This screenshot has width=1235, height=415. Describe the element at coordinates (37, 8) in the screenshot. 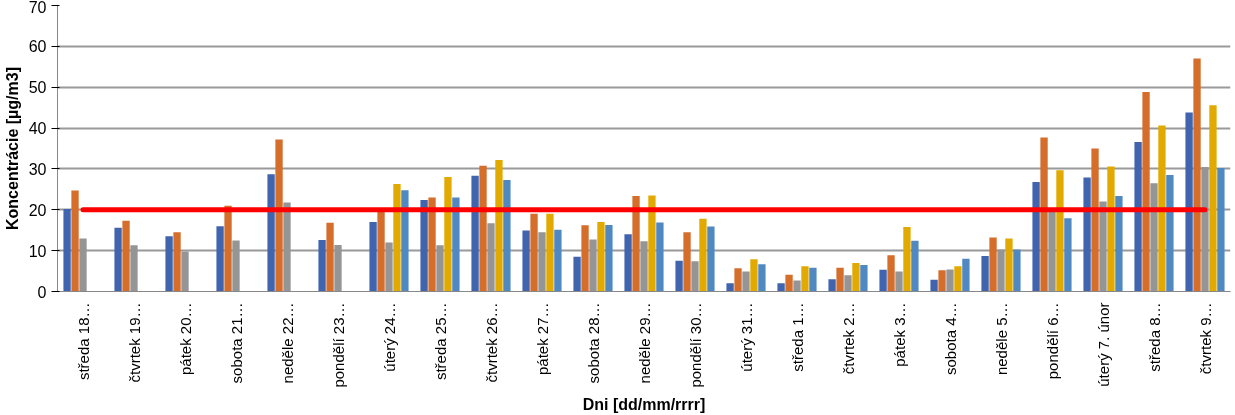

I see `y-tick-label: 70` at that location.